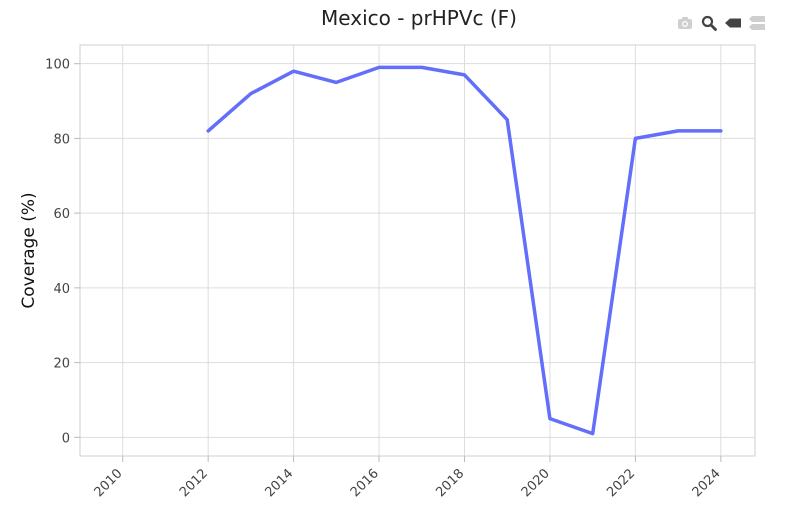 The height and width of the screenshot is (531, 805). Describe the element at coordinates (194, 483) in the screenshot. I see `x-tick-label: 2012` at that location.